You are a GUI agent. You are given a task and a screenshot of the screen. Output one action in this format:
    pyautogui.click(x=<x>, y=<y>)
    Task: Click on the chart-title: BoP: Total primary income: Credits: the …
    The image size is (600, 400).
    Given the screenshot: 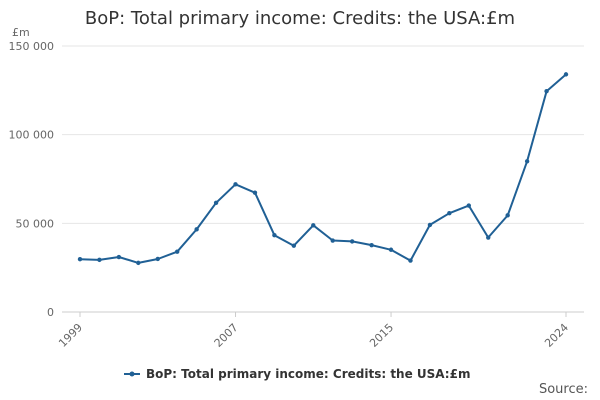 What is the action you would take?
    pyautogui.click(x=300, y=18)
    